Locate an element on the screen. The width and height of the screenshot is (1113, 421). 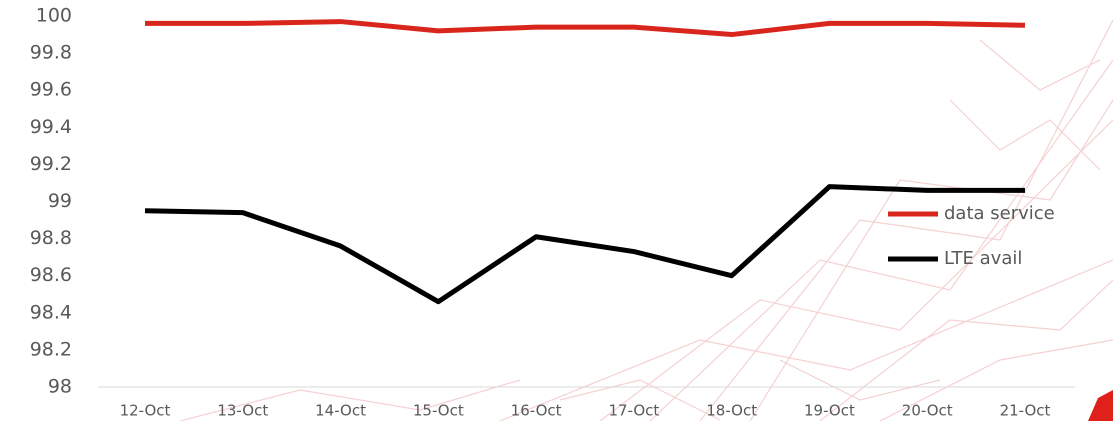
legend-label: LTE avail is located at coordinates (983, 258).